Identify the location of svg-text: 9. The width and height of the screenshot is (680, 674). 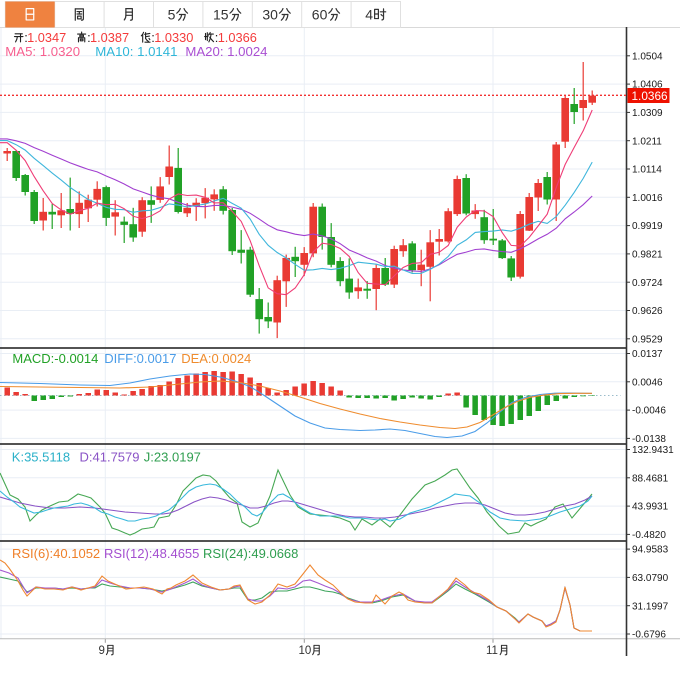
(102, 651).